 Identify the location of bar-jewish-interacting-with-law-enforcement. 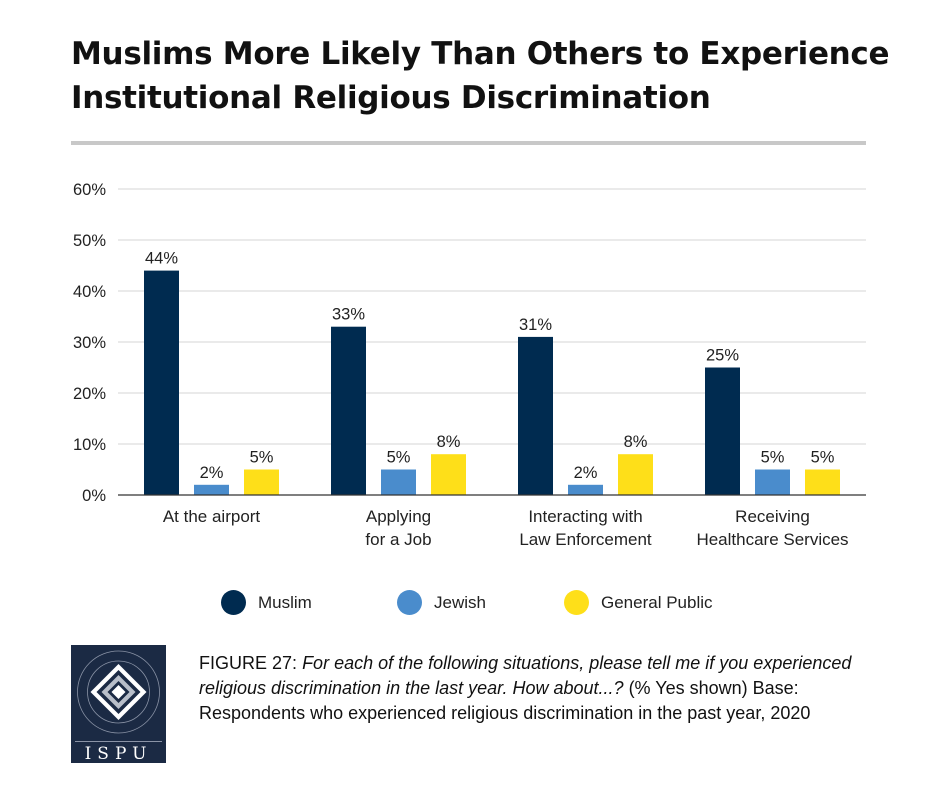
(585, 489).